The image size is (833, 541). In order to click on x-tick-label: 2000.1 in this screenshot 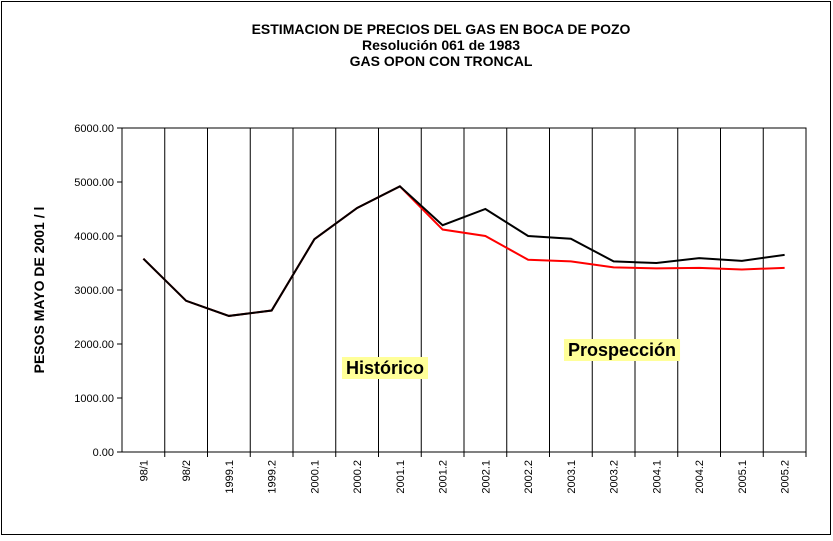, I will do `click(315, 477)`.